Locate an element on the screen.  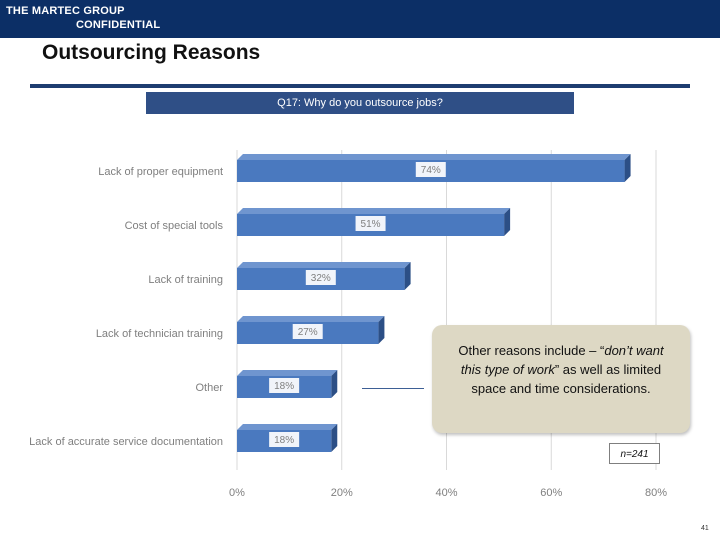
category-label: Other is located at coordinates (209, 388).